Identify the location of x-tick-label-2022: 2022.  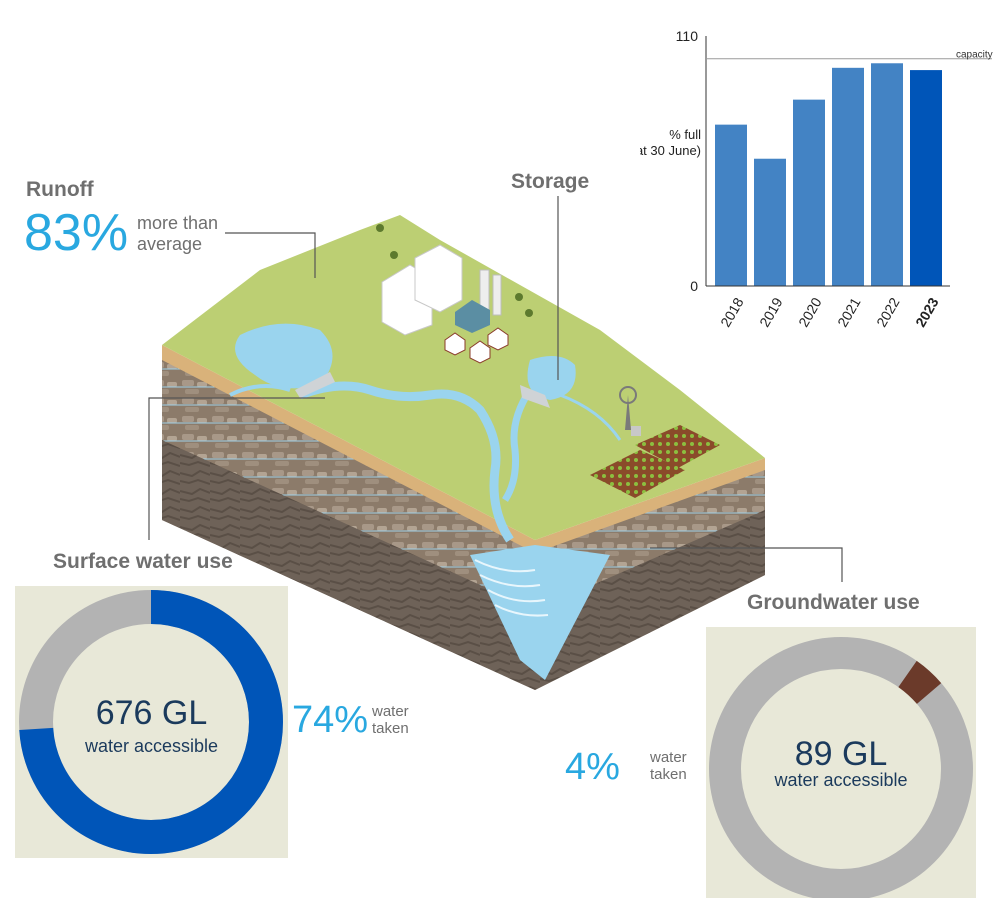
(888, 312).